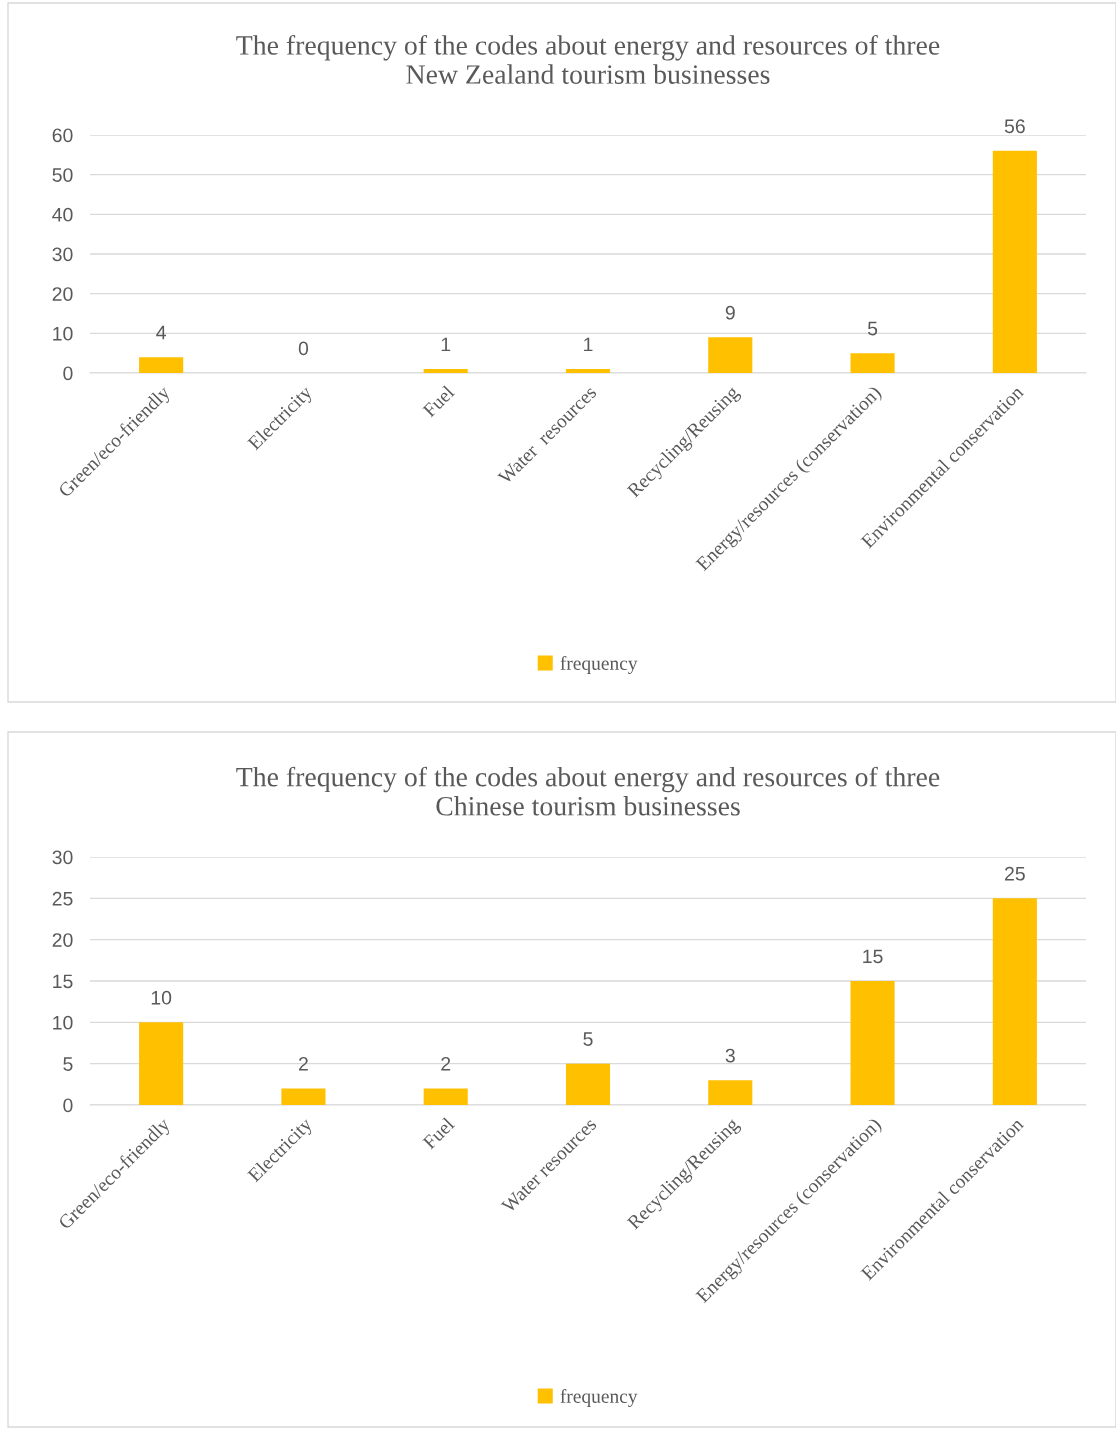  I want to click on y-tick-label: 5, so click(68, 1064).